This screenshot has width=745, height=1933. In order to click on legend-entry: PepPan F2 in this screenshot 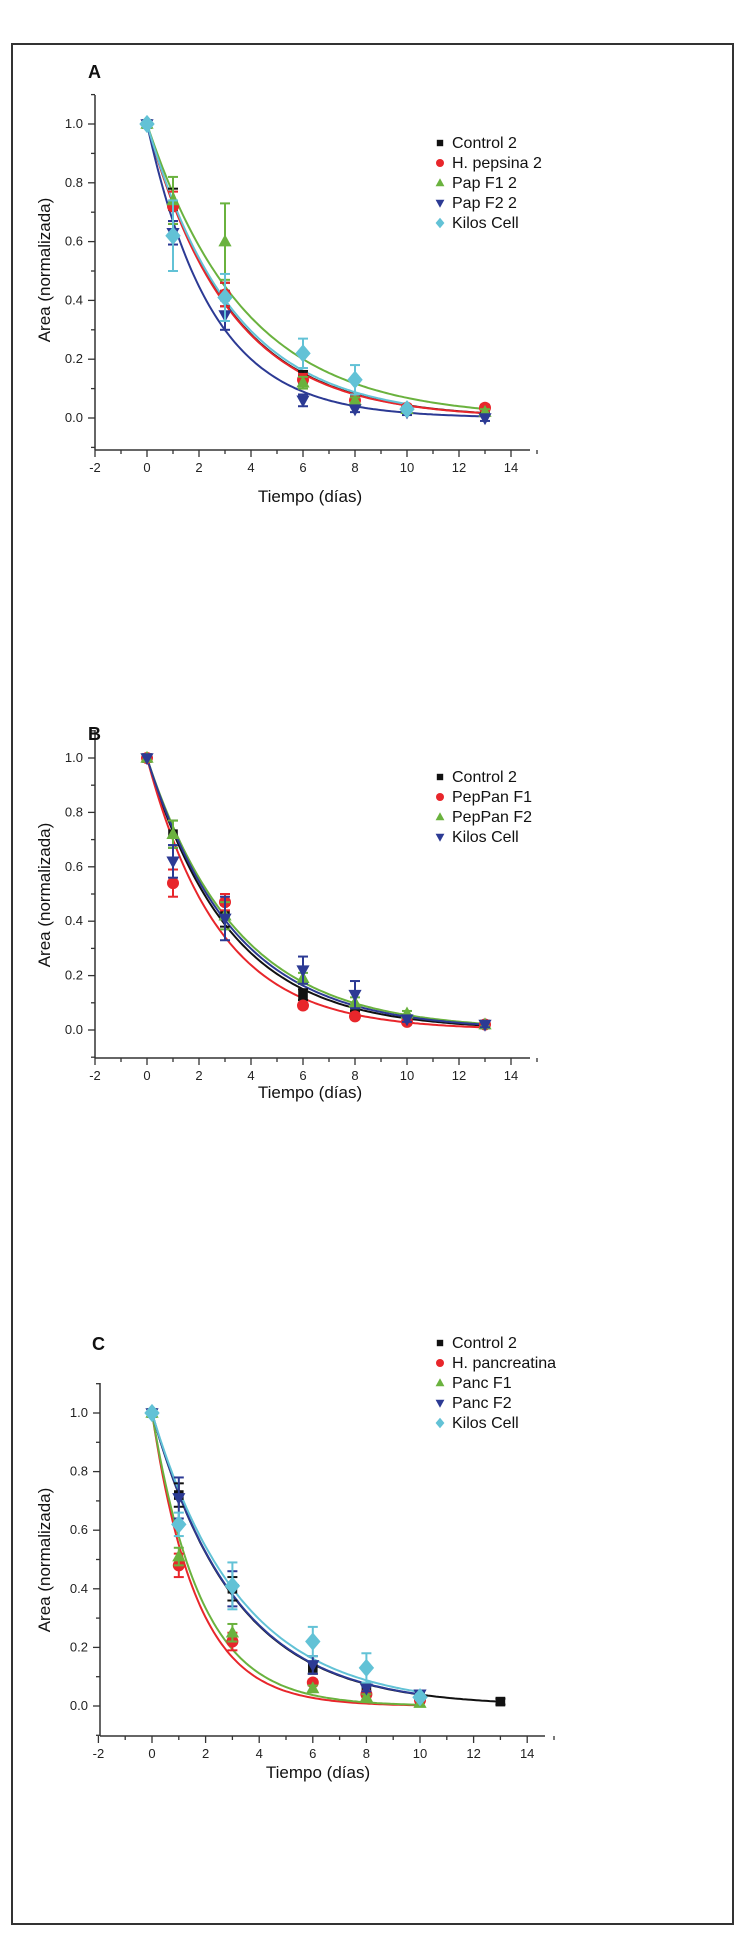, I will do `click(492, 817)`.